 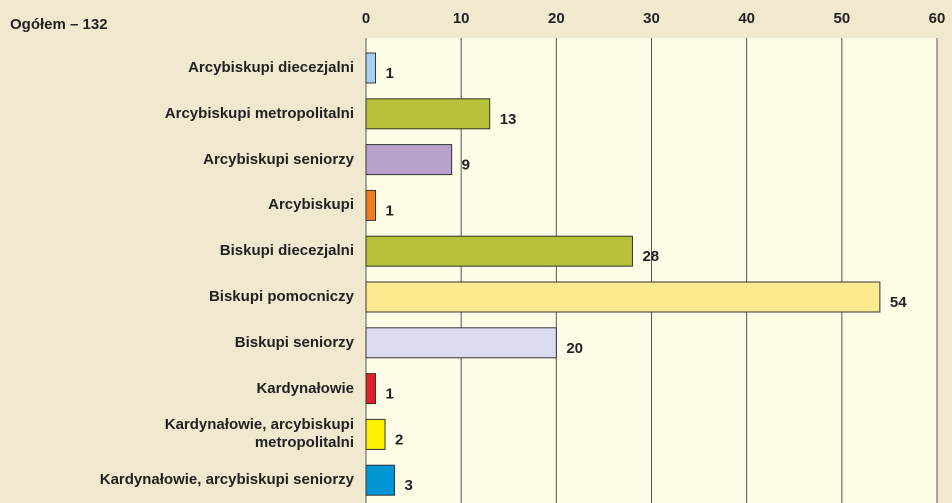 What do you see at coordinates (746, 18) in the screenshot?
I see `x-tick-label: 40` at bounding box center [746, 18].